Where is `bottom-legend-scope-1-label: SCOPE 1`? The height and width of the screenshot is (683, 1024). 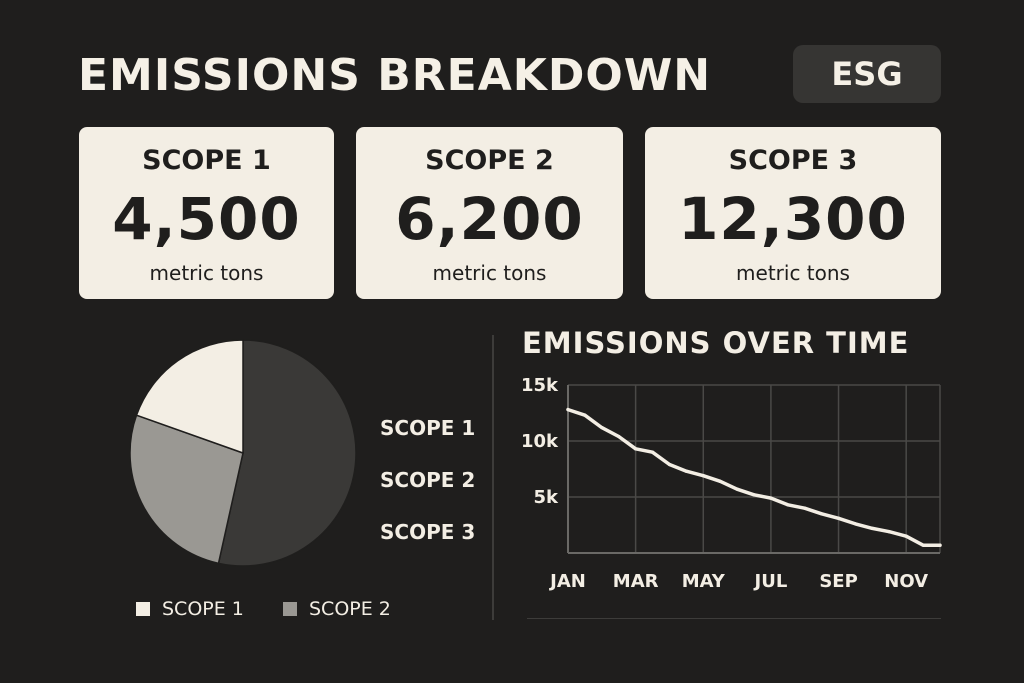 bottom-legend-scope-1-label: SCOPE 1 is located at coordinates (203, 609).